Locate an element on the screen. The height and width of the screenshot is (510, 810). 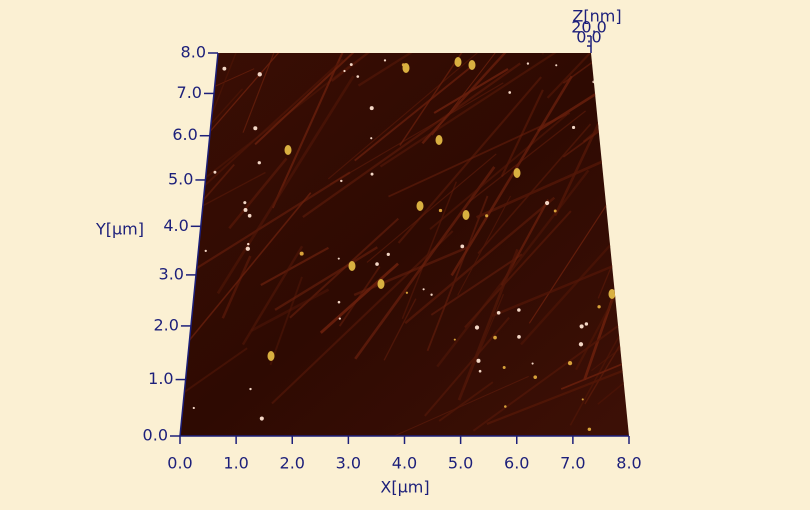
z-axis-label: Z[nm] is located at coordinates (596, 16).